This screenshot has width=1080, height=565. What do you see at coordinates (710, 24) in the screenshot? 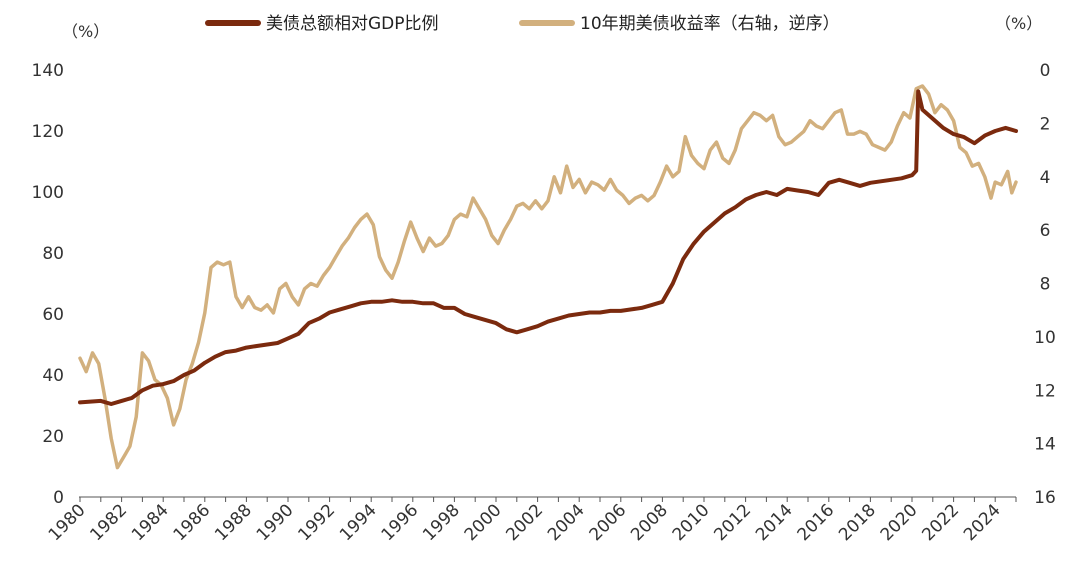
I see `legend-label-10y-yield: 10年期美债收益率（右轴，逆序）` at bounding box center [710, 24].